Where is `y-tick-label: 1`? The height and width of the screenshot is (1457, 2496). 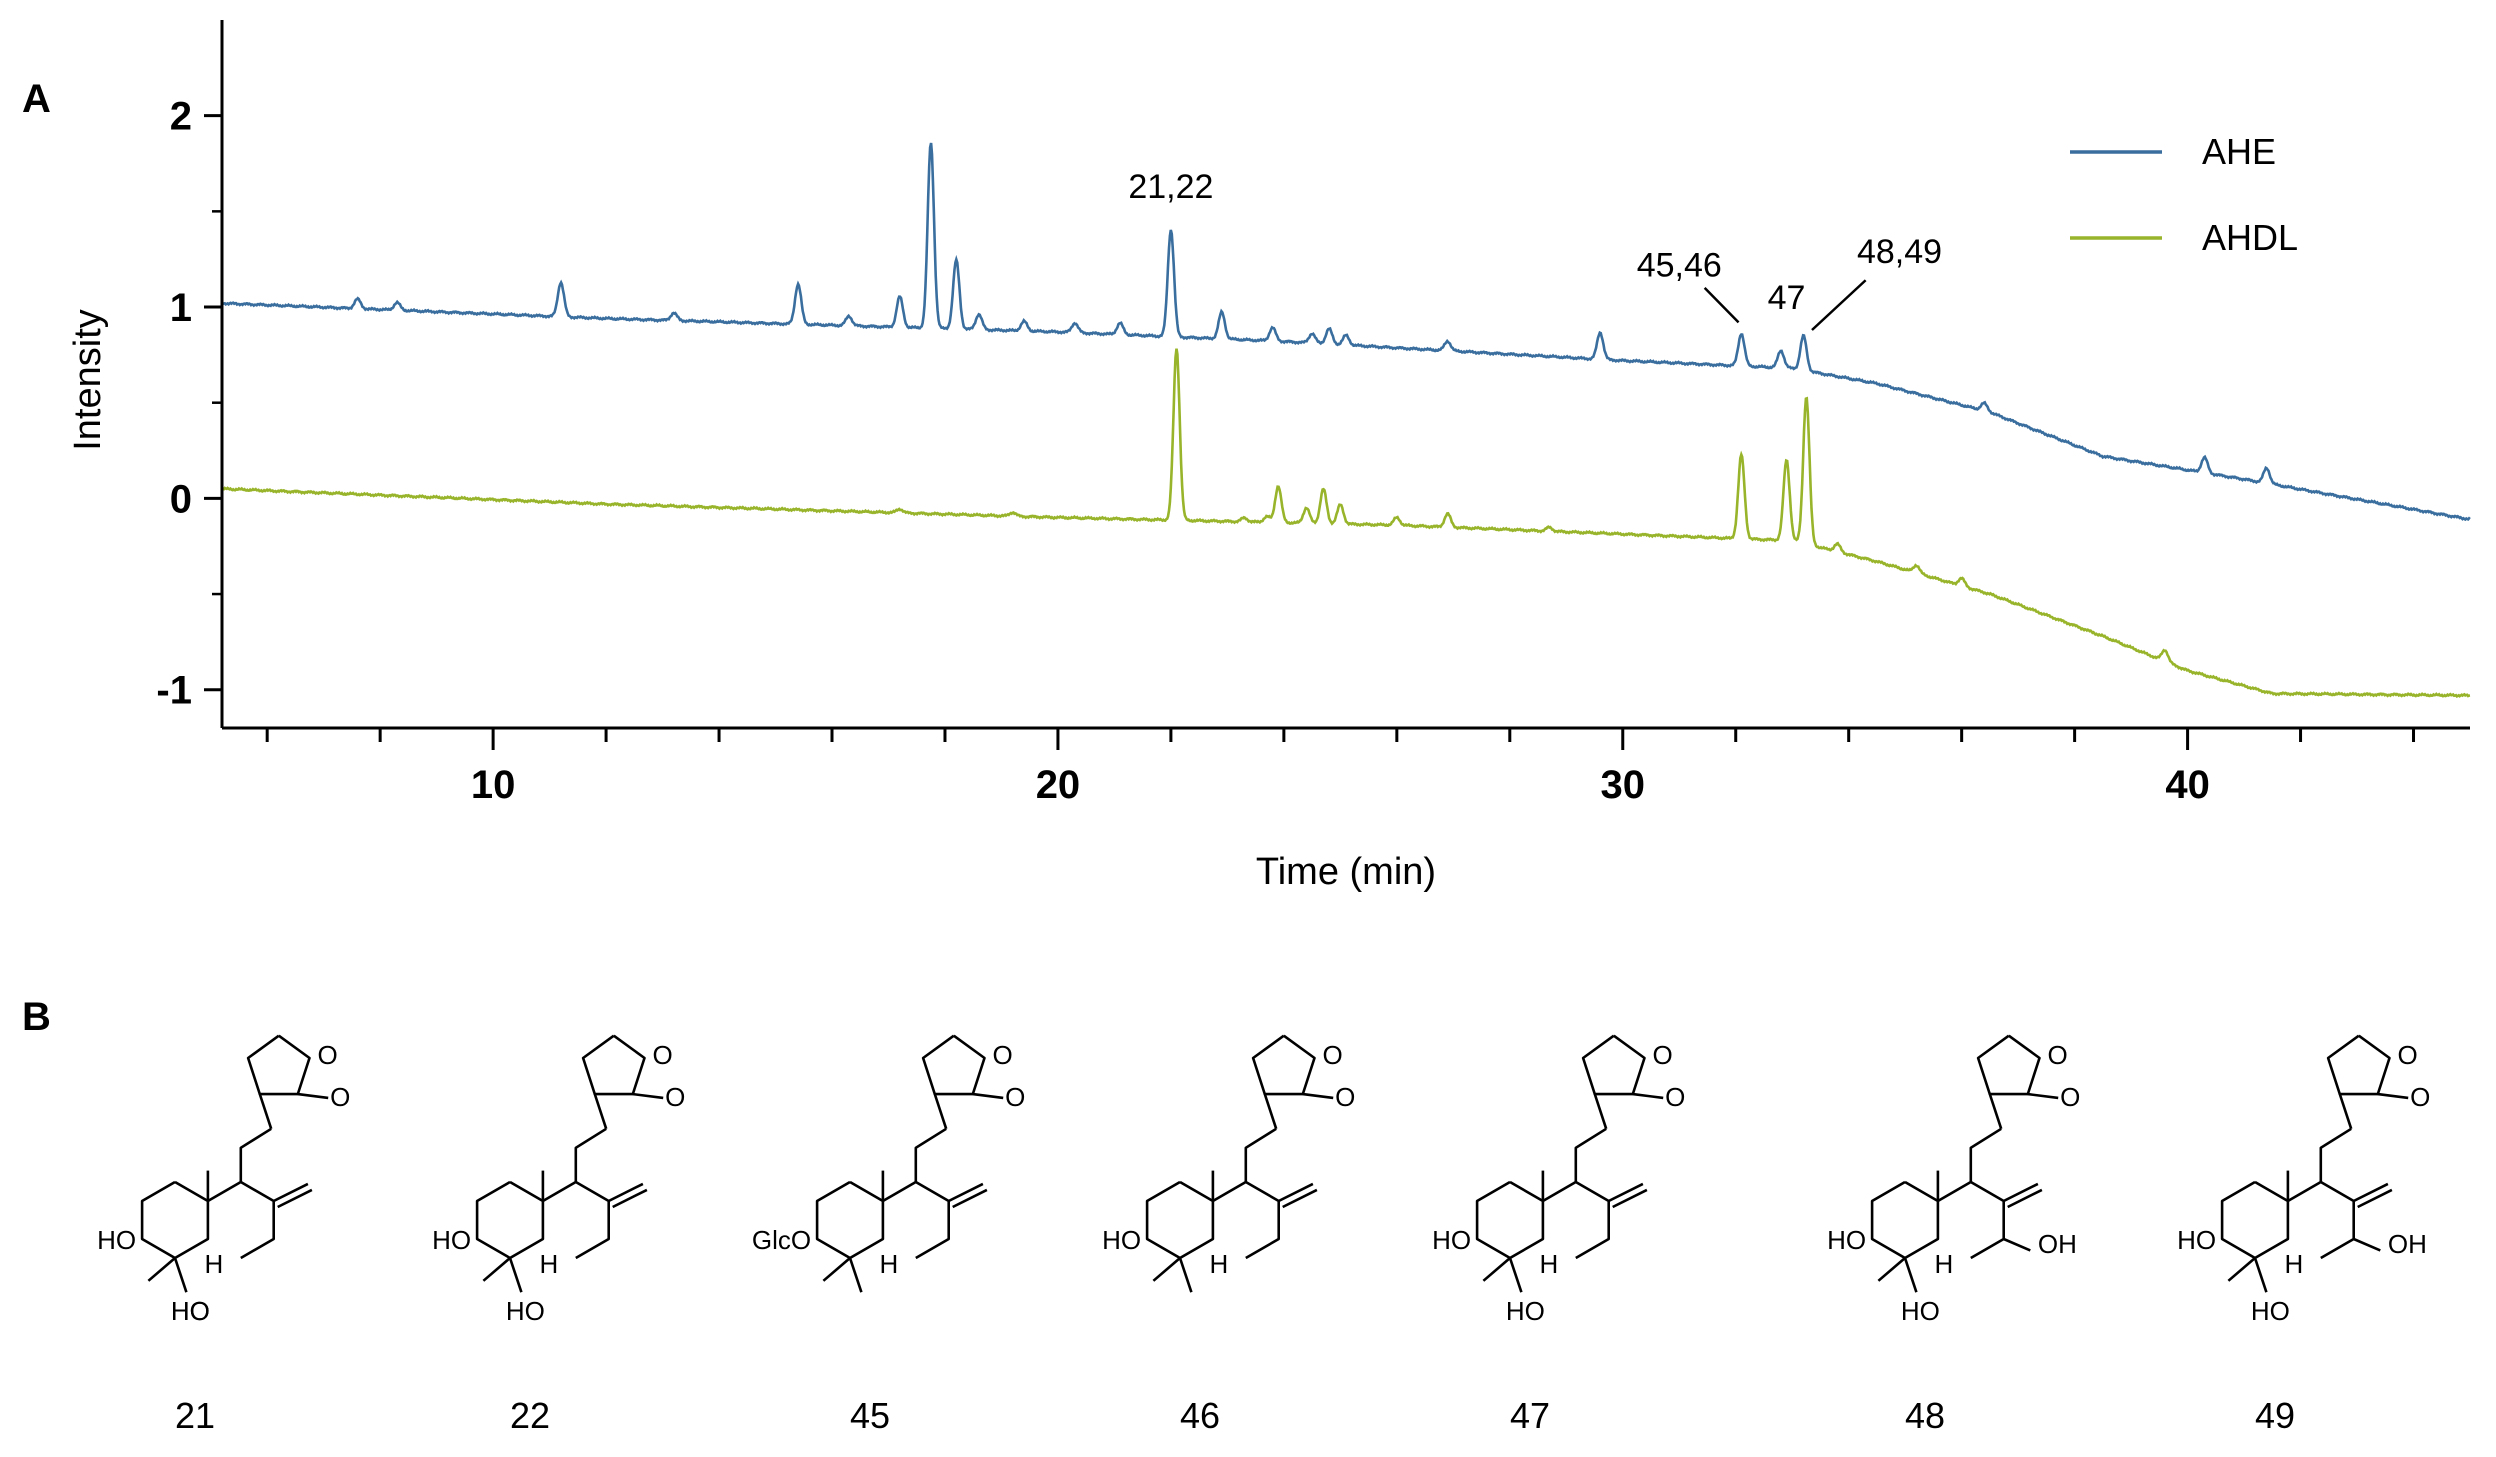 y-tick-label: 1 is located at coordinates (181, 308).